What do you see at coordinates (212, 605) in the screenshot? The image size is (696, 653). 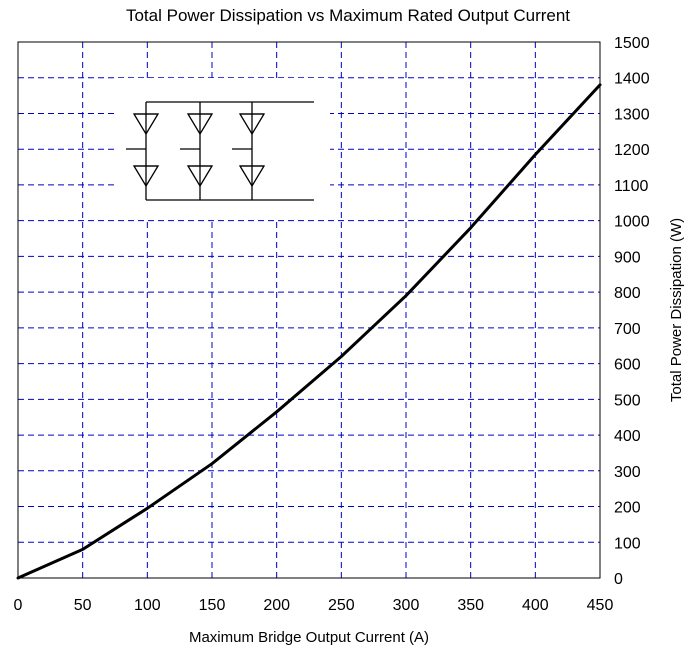 I see `x-tick-label: 150` at bounding box center [212, 605].